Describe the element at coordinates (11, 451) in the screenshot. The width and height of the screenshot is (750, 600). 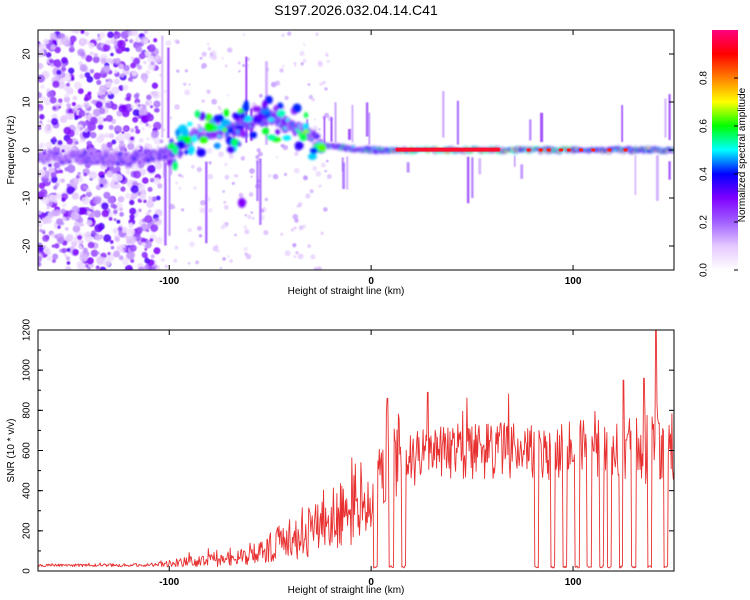
I see `snr-y-axis-label: SNR (10 * v/v)` at that location.